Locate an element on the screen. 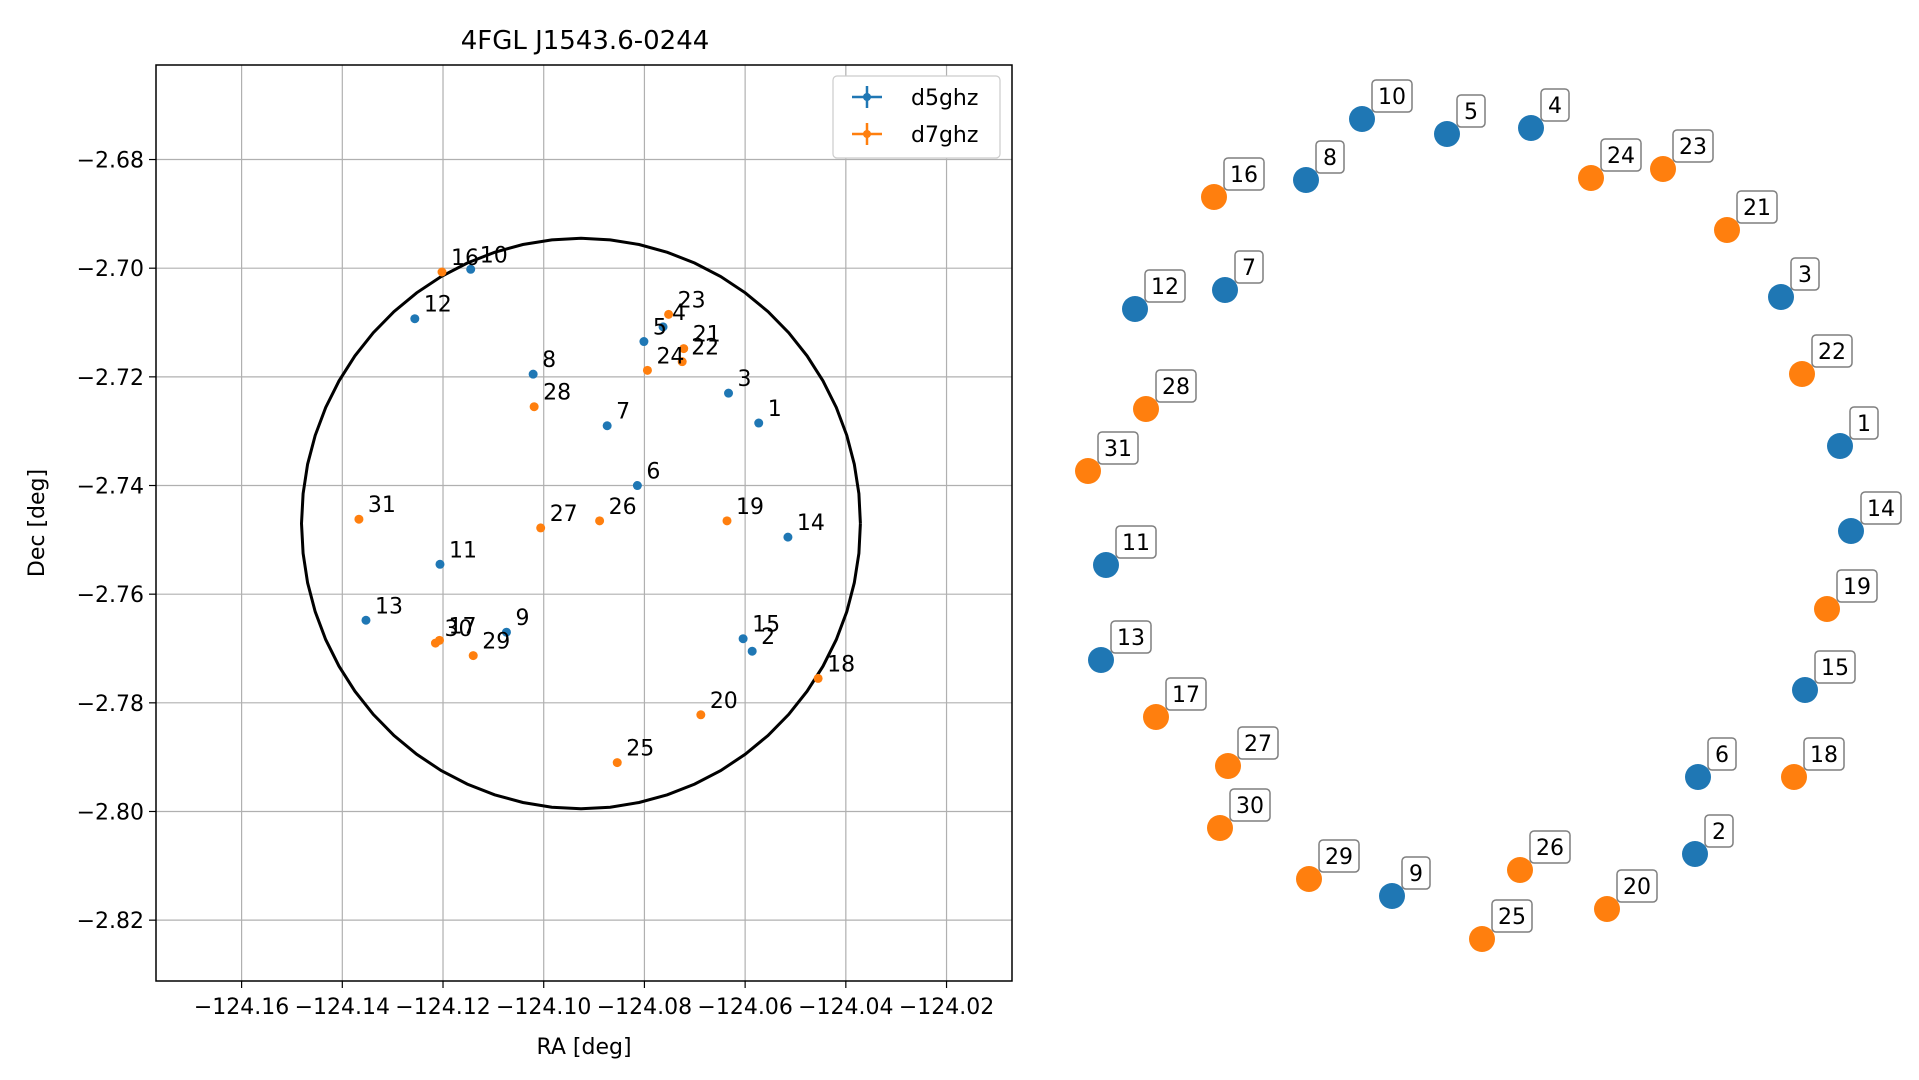 Image resolution: width=1919 pixels, height=1080 pixels. point-label: 13 is located at coordinates (389, 606).